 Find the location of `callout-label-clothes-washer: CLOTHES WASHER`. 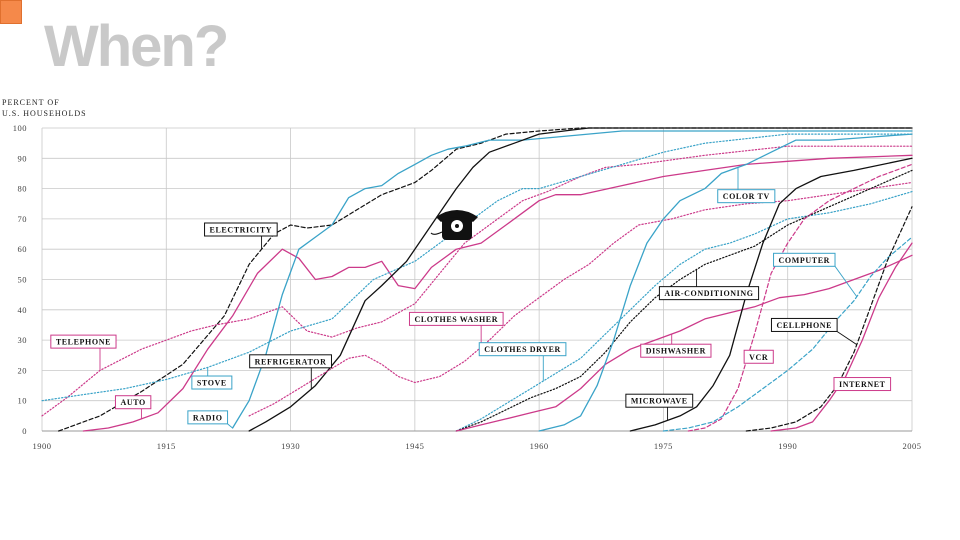

callout-label-clothes-washer: CLOTHES WASHER is located at coordinates (456, 319).